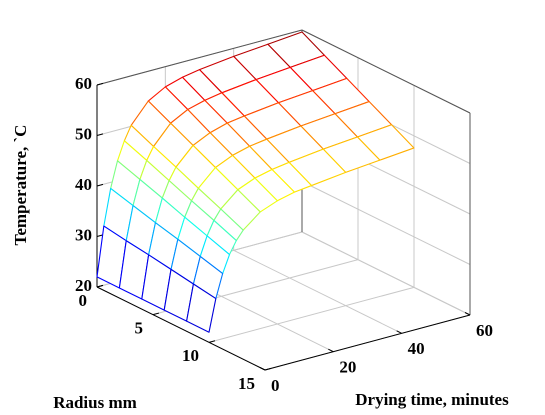  I want to click on y-tick-label: 5, so click(139, 328).